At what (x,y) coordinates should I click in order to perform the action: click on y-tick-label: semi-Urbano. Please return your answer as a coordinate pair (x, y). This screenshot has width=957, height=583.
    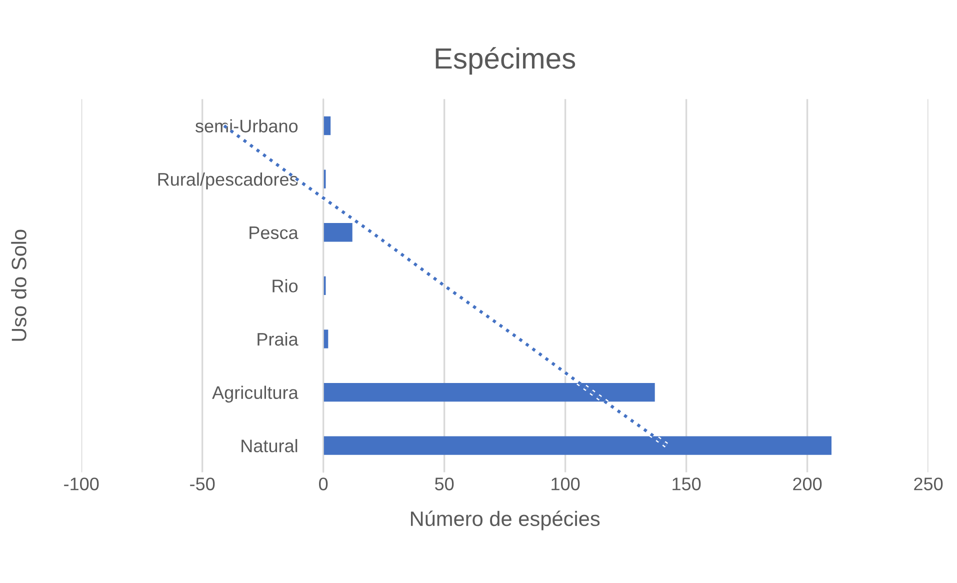
    Looking at the image, I should click on (246, 125).